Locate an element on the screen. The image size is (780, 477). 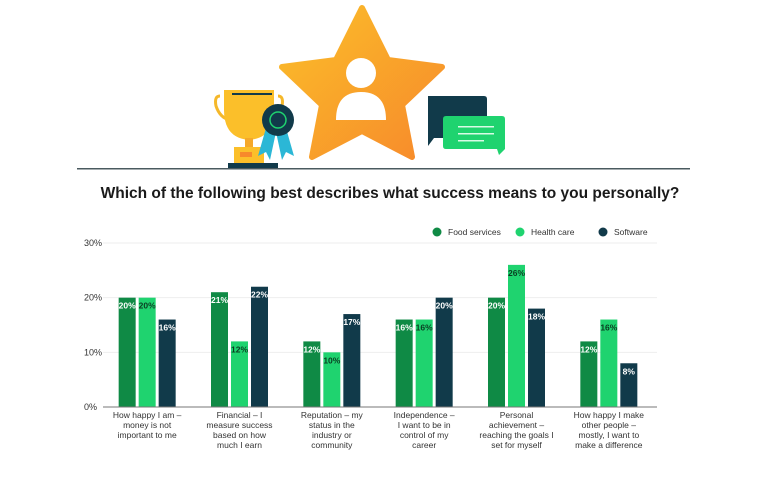
data-label: 8% is located at coordinates (629, 371).